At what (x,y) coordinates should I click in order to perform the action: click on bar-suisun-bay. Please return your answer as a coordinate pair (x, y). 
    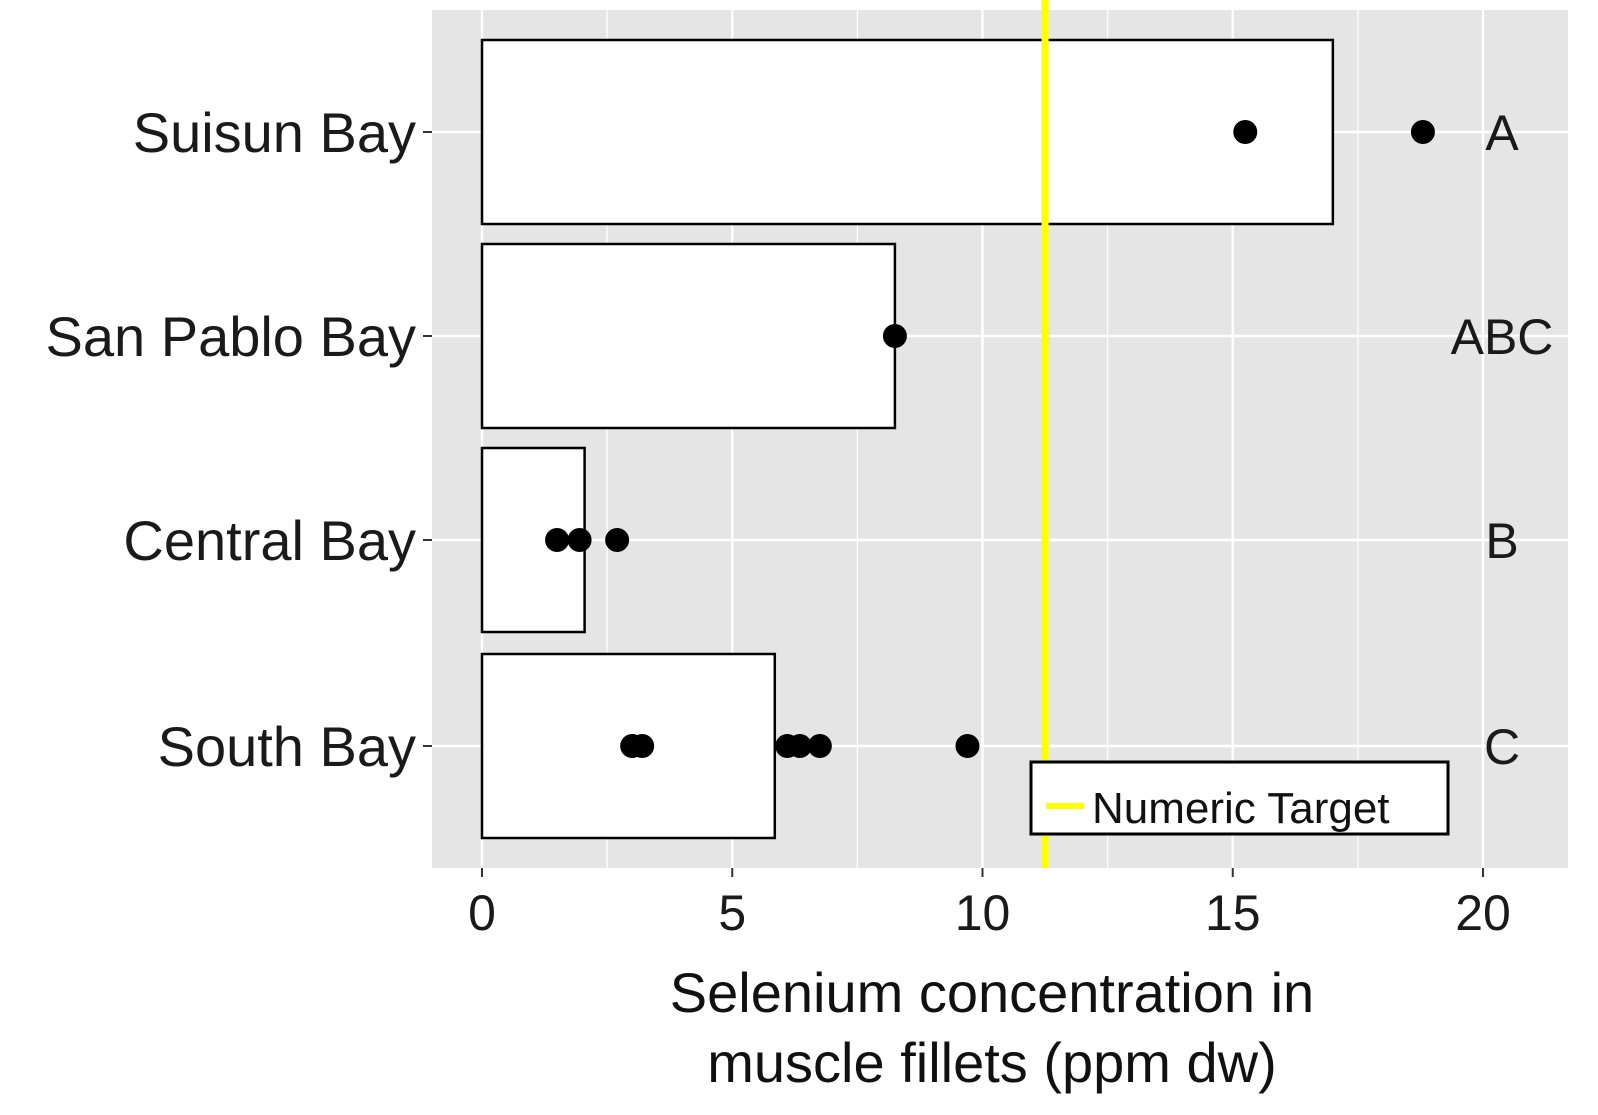
    Looking at the image, I should click on (907, 132).